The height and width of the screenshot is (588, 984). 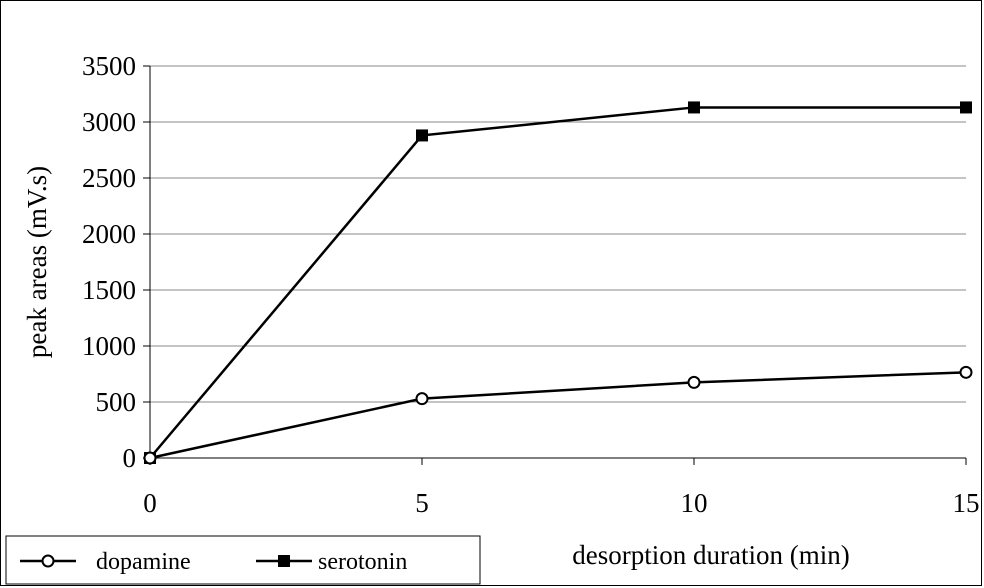 What do you see at coordinates (37, 262) in the screenshot?
I see `y-axis-title: peak areas (mV.s)` at bounding box center [37, 262].